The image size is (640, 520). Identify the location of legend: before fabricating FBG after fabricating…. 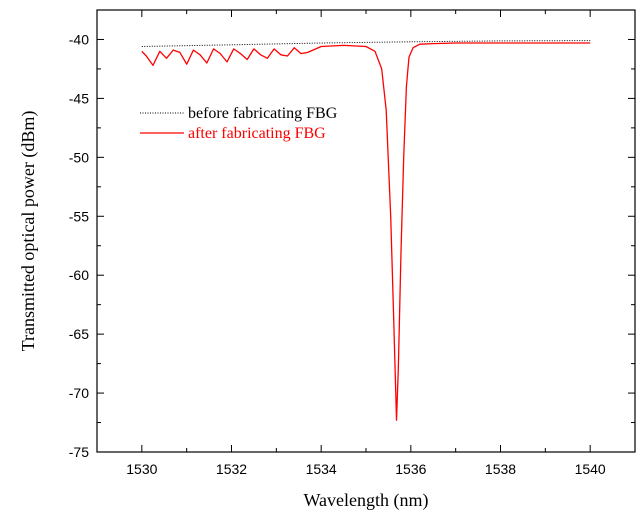
(239, 123).